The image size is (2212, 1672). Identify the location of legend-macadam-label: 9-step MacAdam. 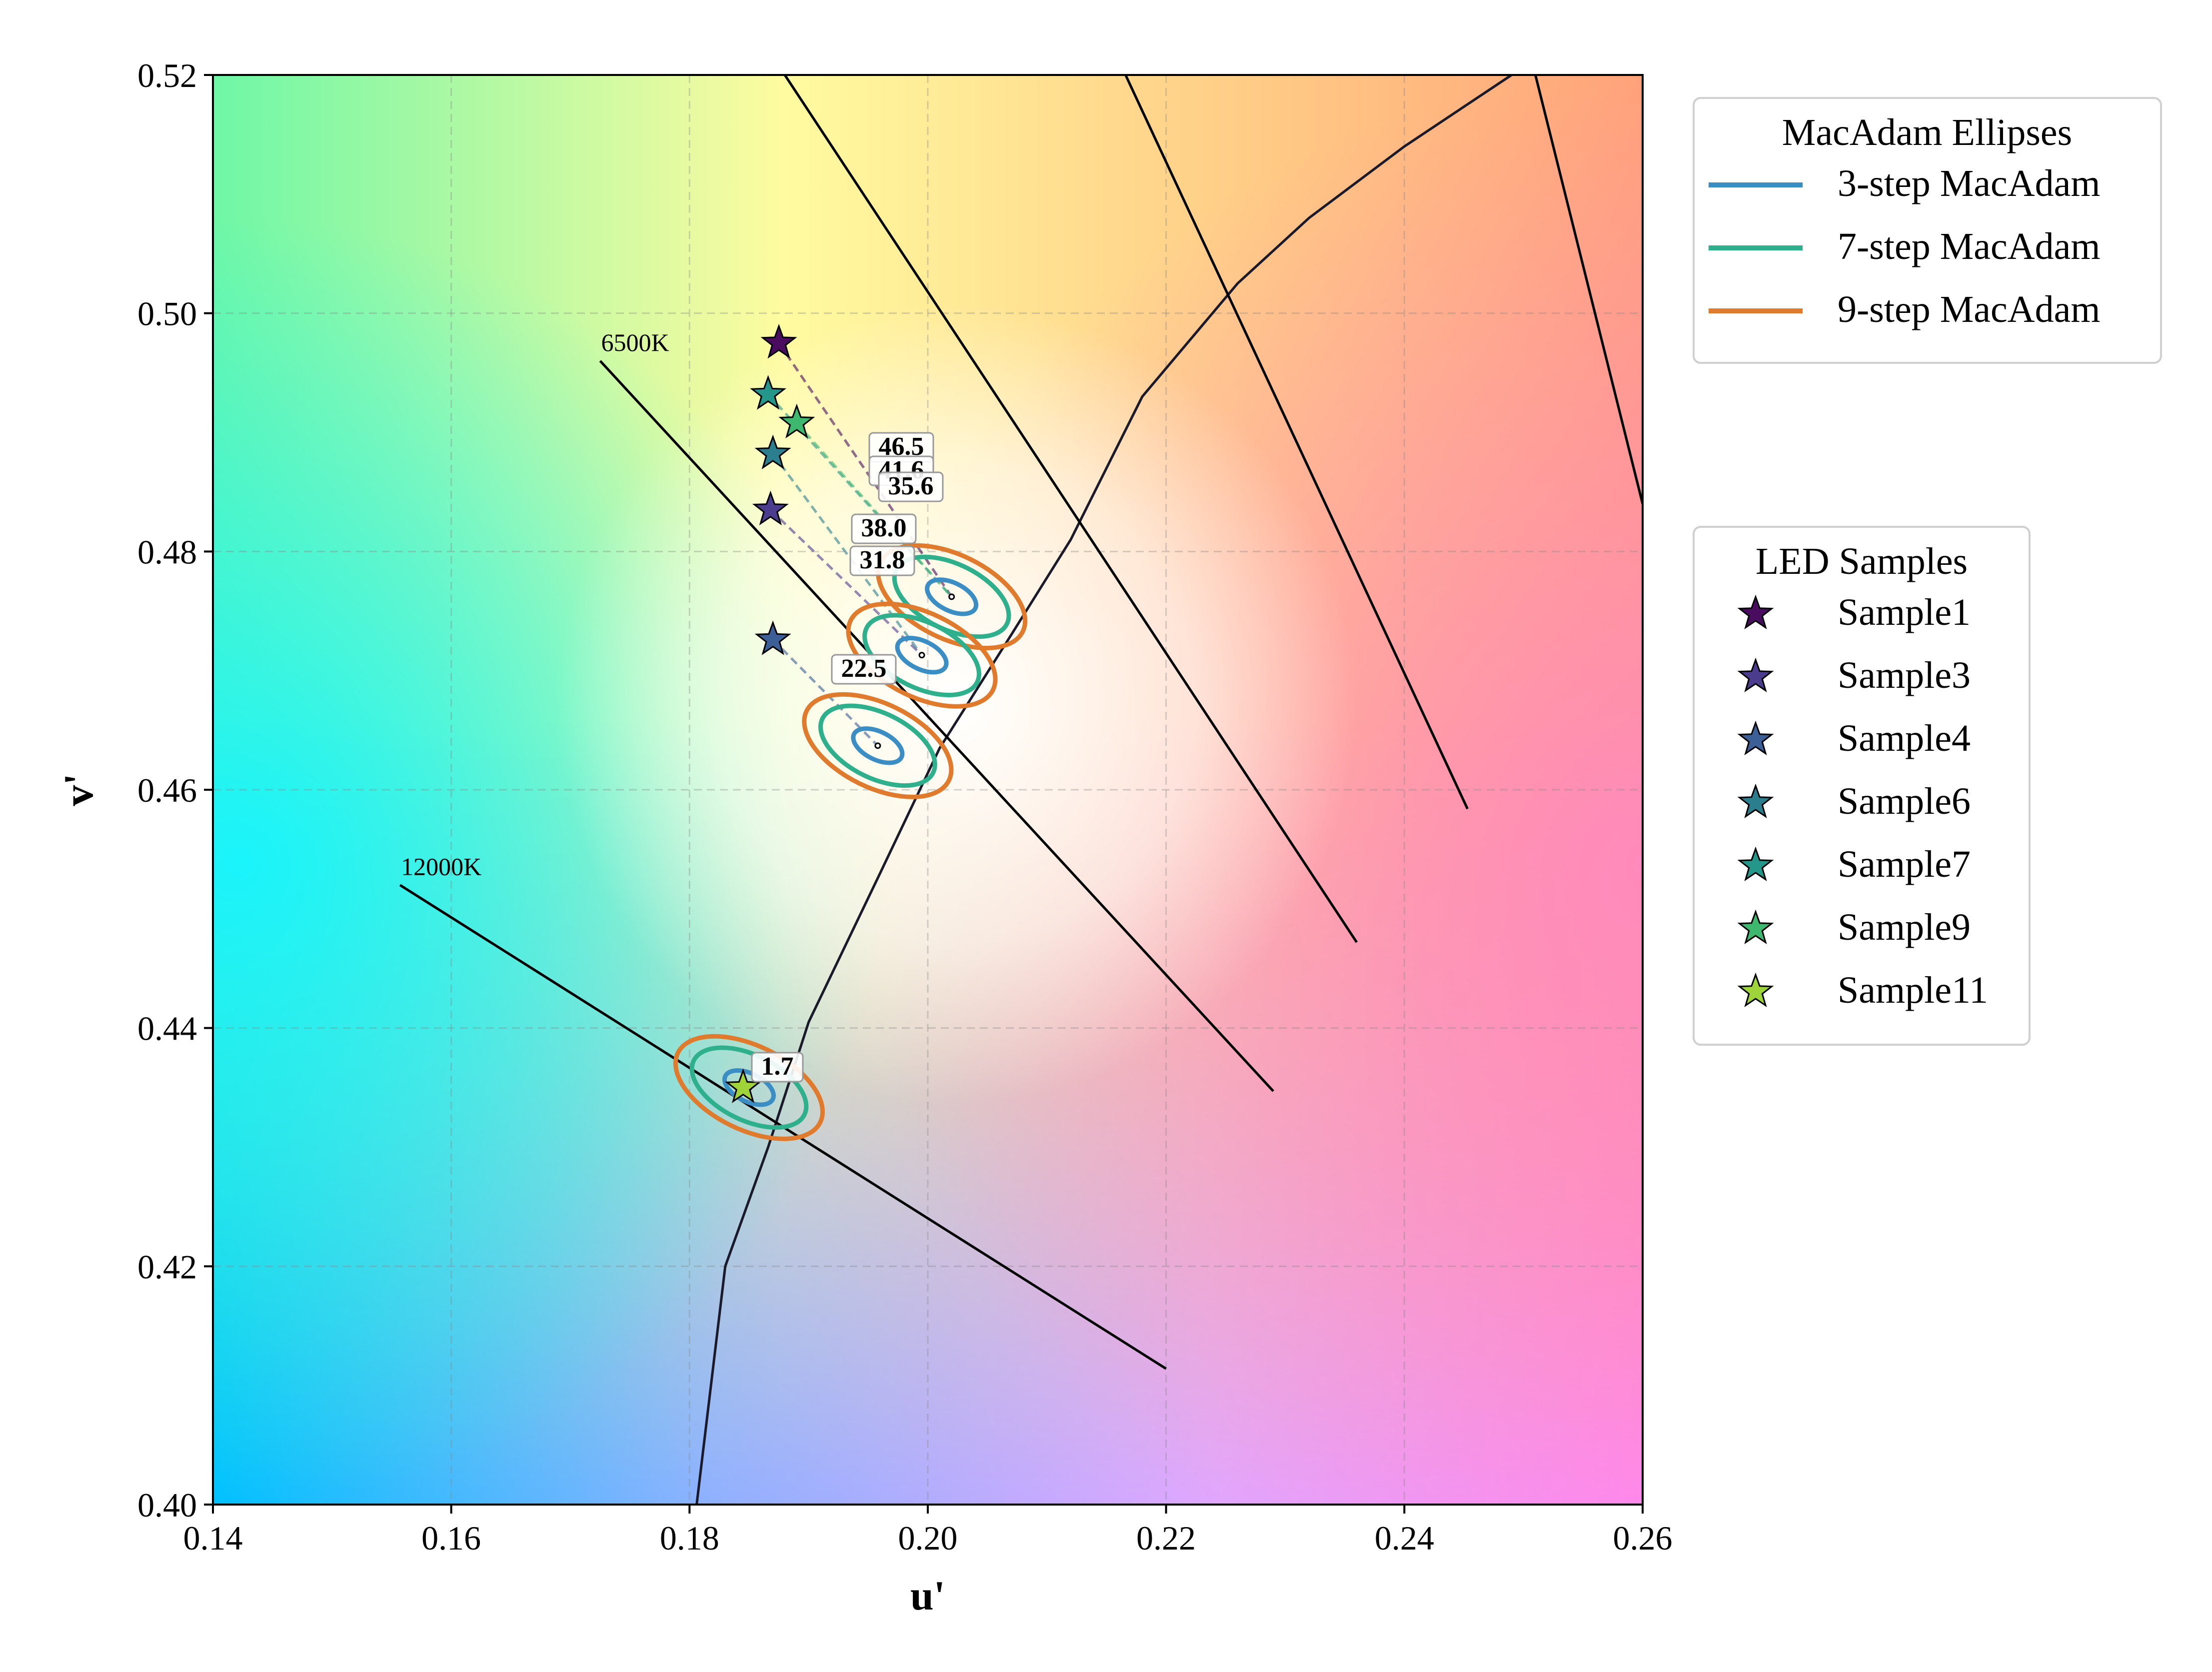
(1969, 309).